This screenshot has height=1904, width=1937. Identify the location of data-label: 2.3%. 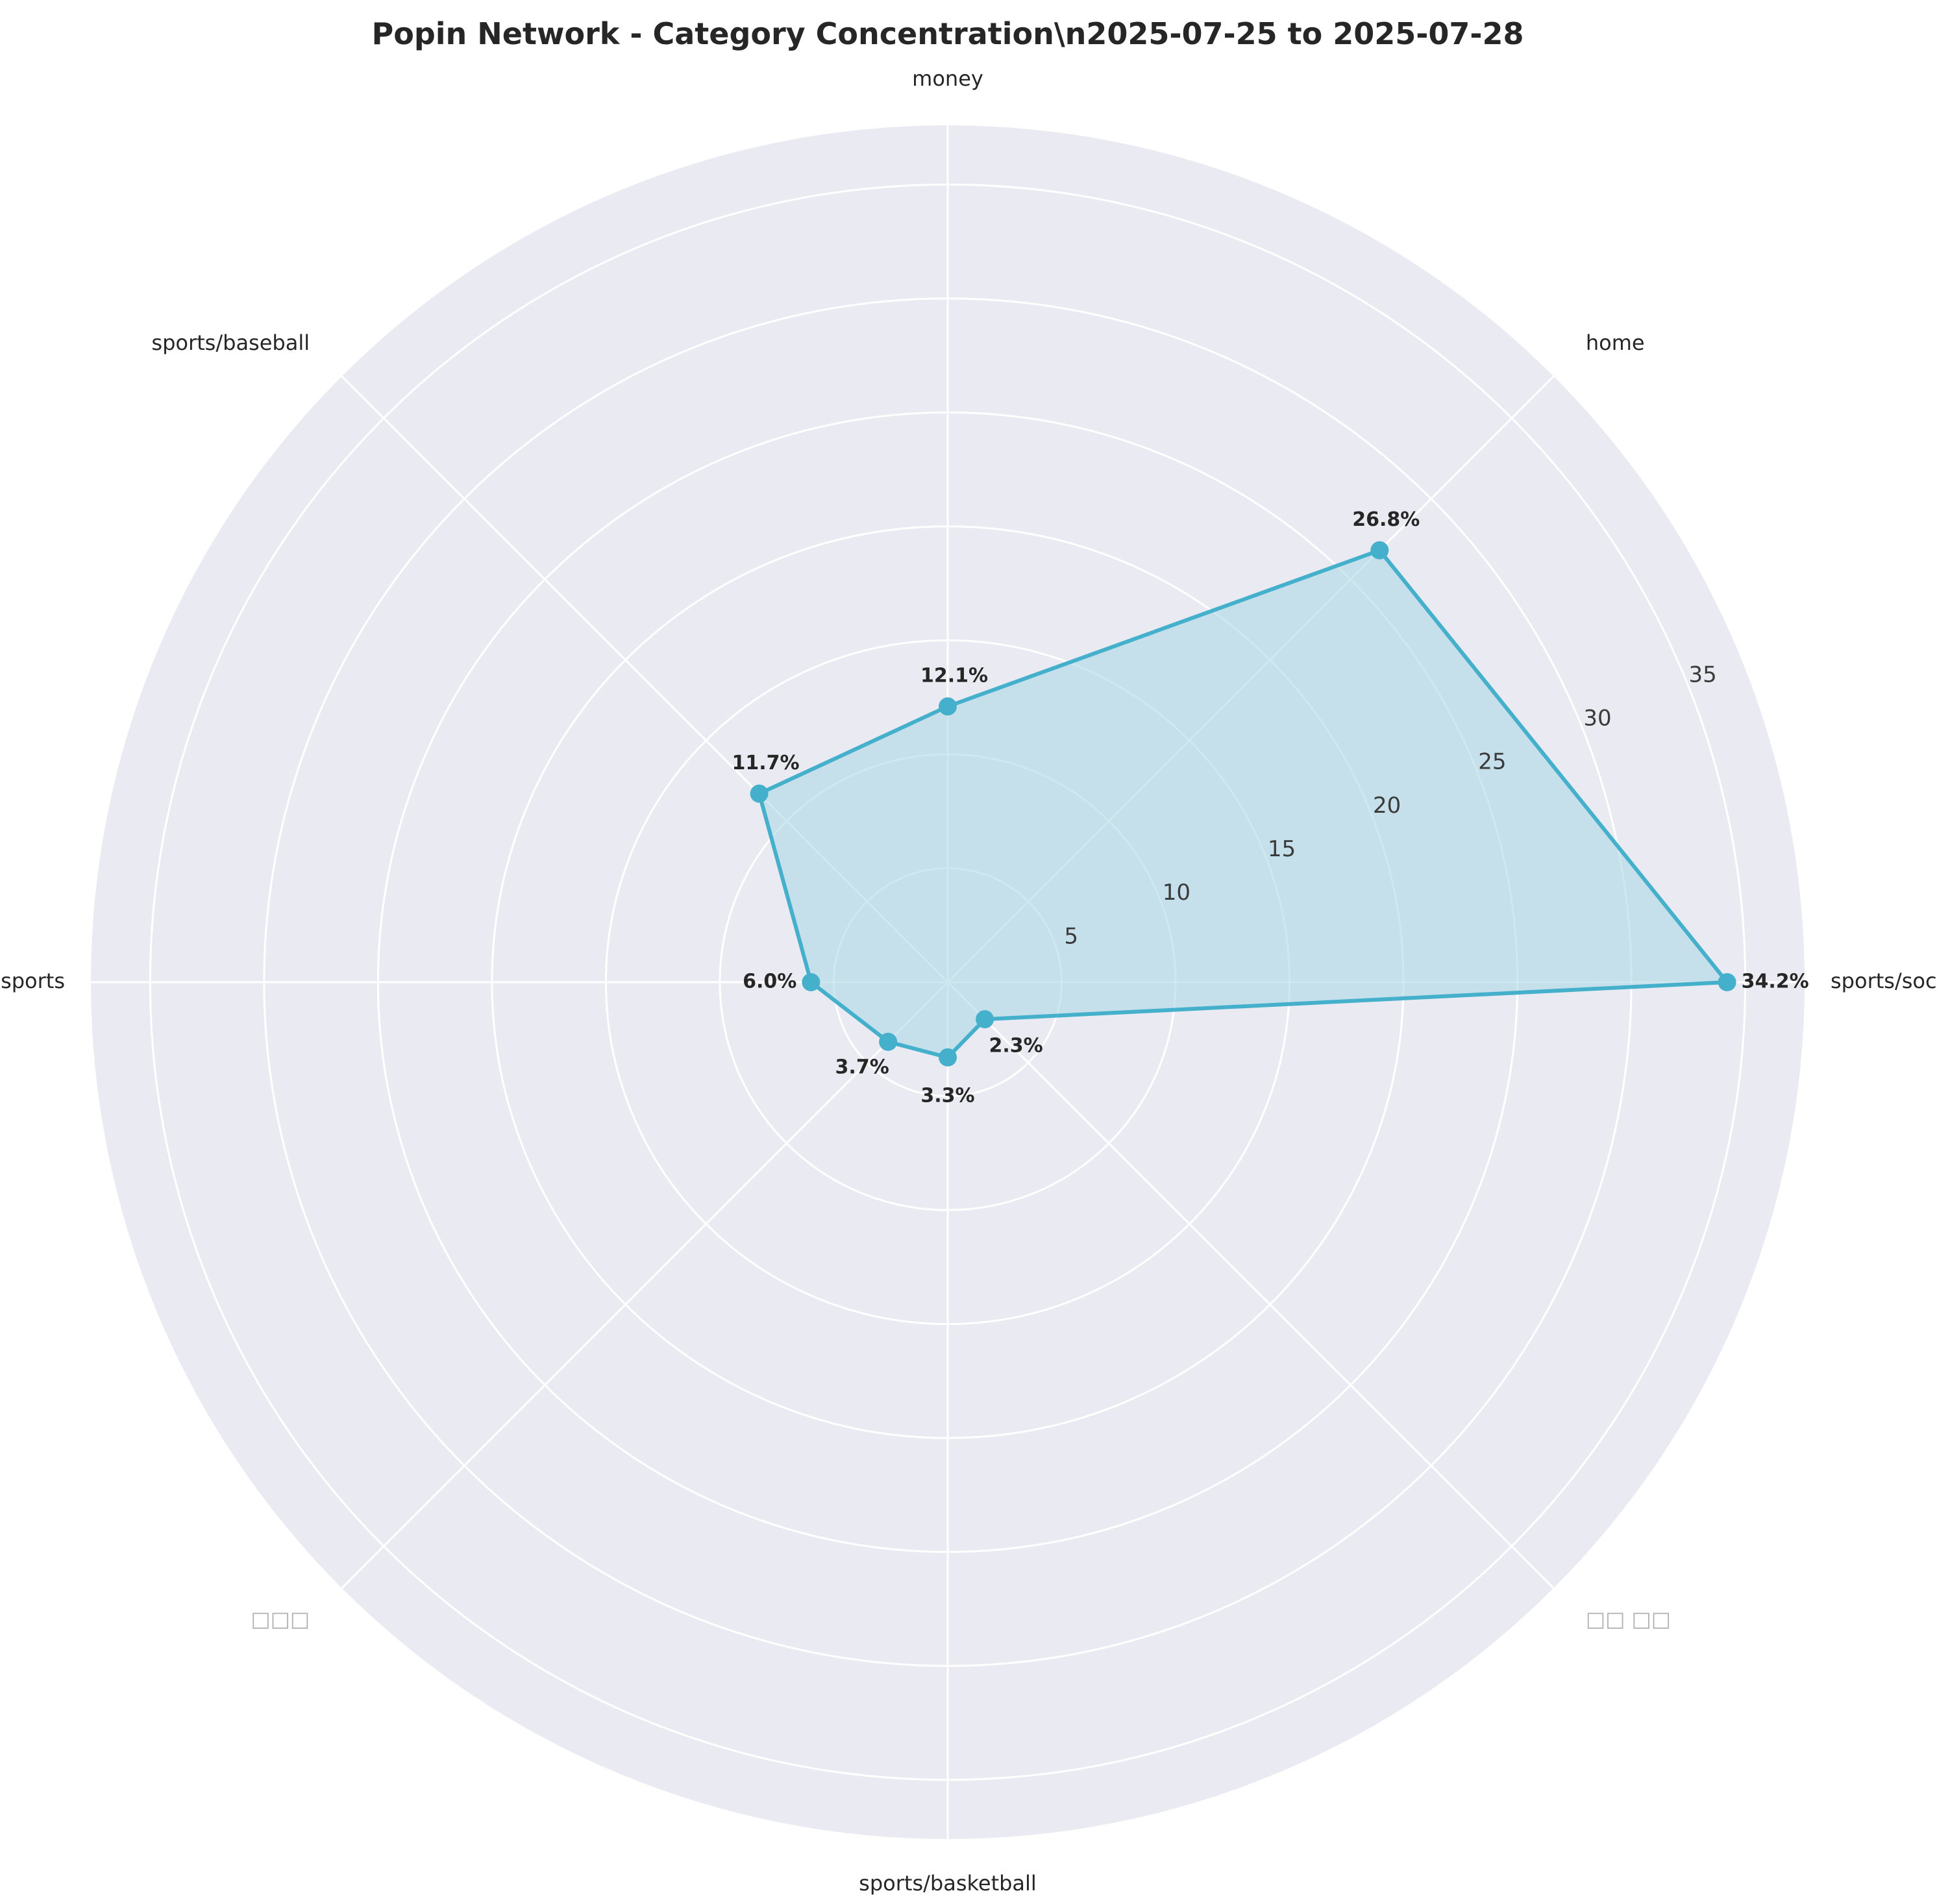
(1016, 1046).